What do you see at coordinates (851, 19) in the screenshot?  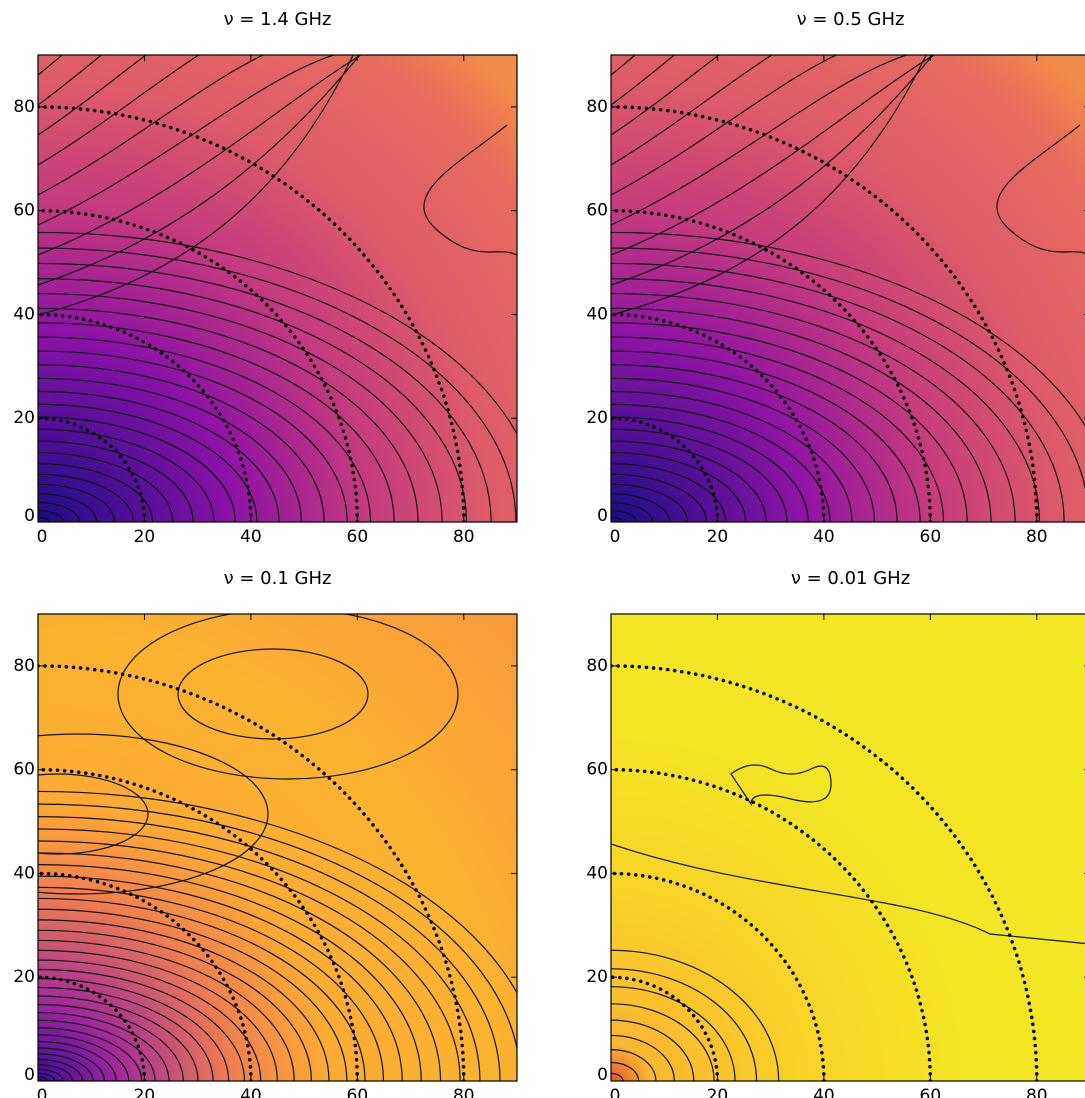 I see `chart-title: ν = 0.5 GHz` at bounding box center [851, 19].